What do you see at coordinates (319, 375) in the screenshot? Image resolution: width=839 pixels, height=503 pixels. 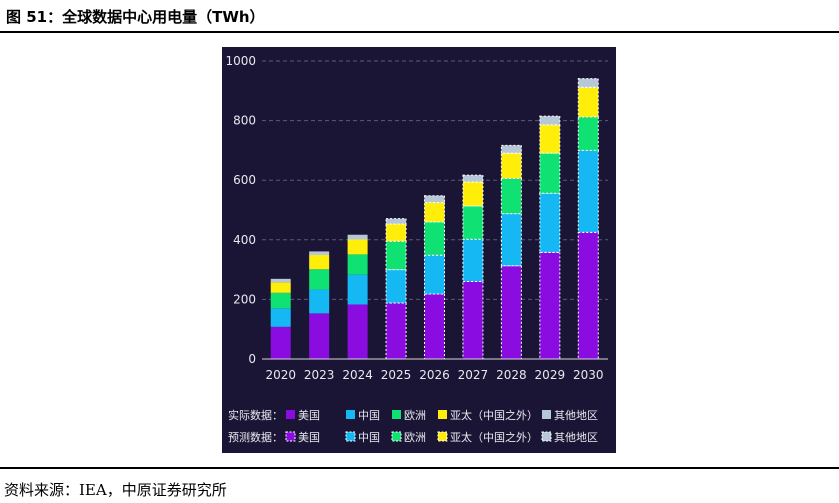 I see `x-tick-label: 2023` at bounding box center [319, 375].